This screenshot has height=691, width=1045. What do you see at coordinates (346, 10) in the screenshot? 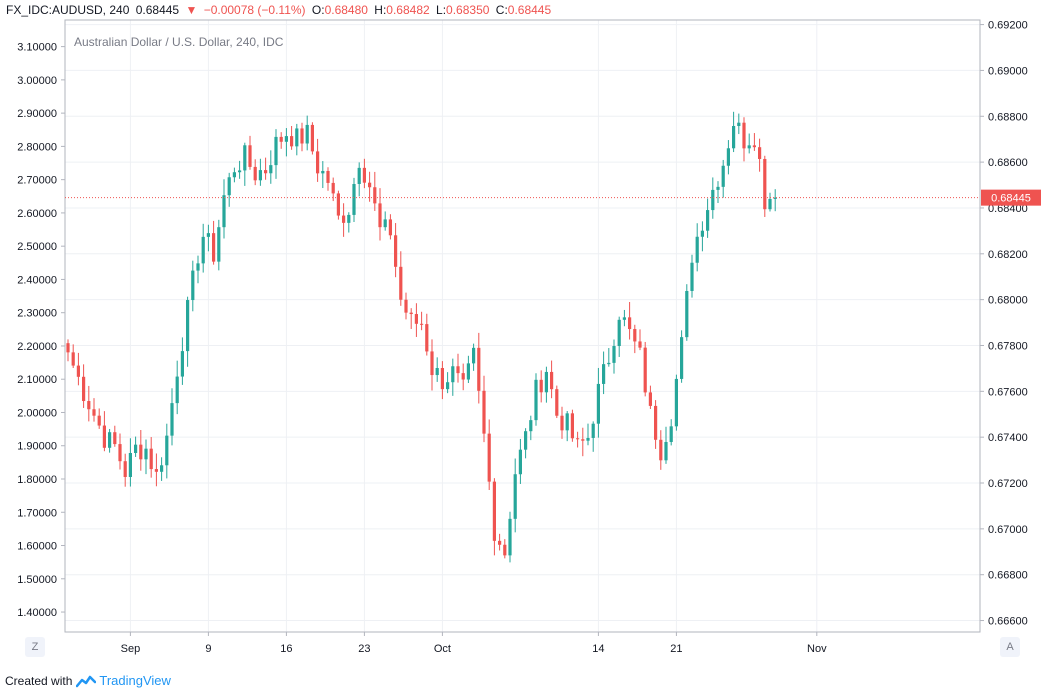
I see `open-value: 0.68480` at bounding box center [346, 10].